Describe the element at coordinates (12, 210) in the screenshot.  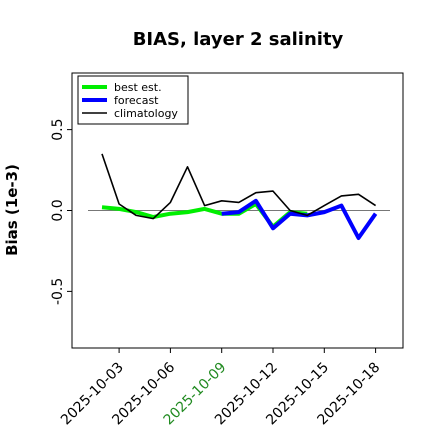
I see `y-axis-label: Bias (1e-3)` at that location.